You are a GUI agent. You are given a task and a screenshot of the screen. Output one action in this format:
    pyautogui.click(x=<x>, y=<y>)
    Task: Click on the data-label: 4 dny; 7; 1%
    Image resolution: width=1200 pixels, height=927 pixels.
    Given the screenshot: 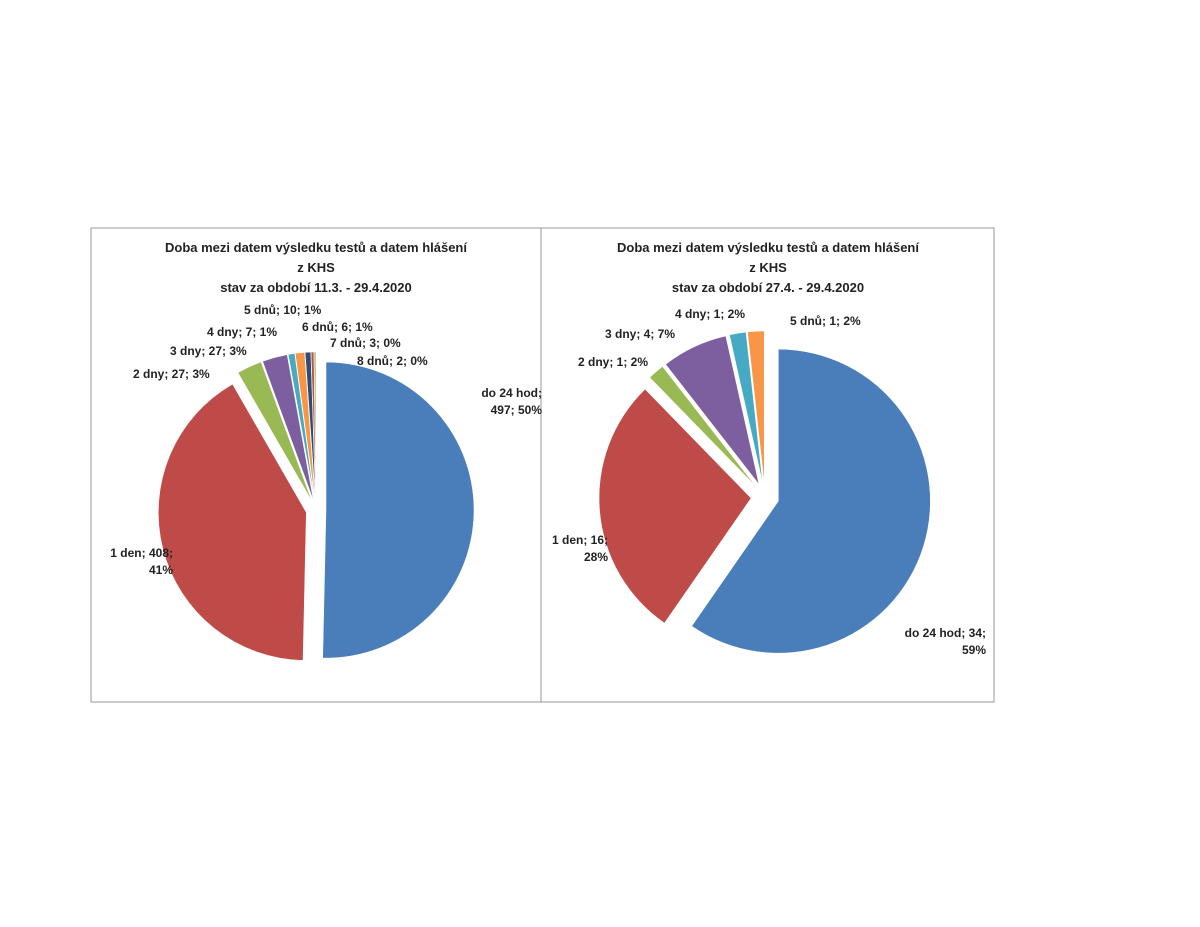 What is the action you would take?
    pyautogui.click(x=242, y=332)
    